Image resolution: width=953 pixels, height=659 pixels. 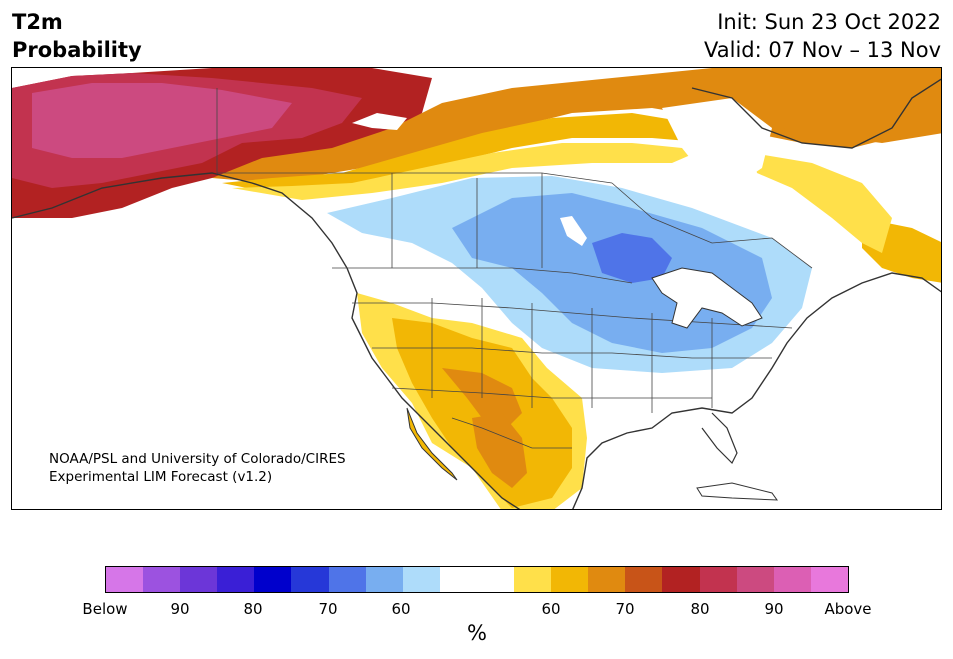 What do you see at coordinates (105, 609) in the screenshot?
I see `colorbar-tick-below: Below` at bounding box center [105, 609].